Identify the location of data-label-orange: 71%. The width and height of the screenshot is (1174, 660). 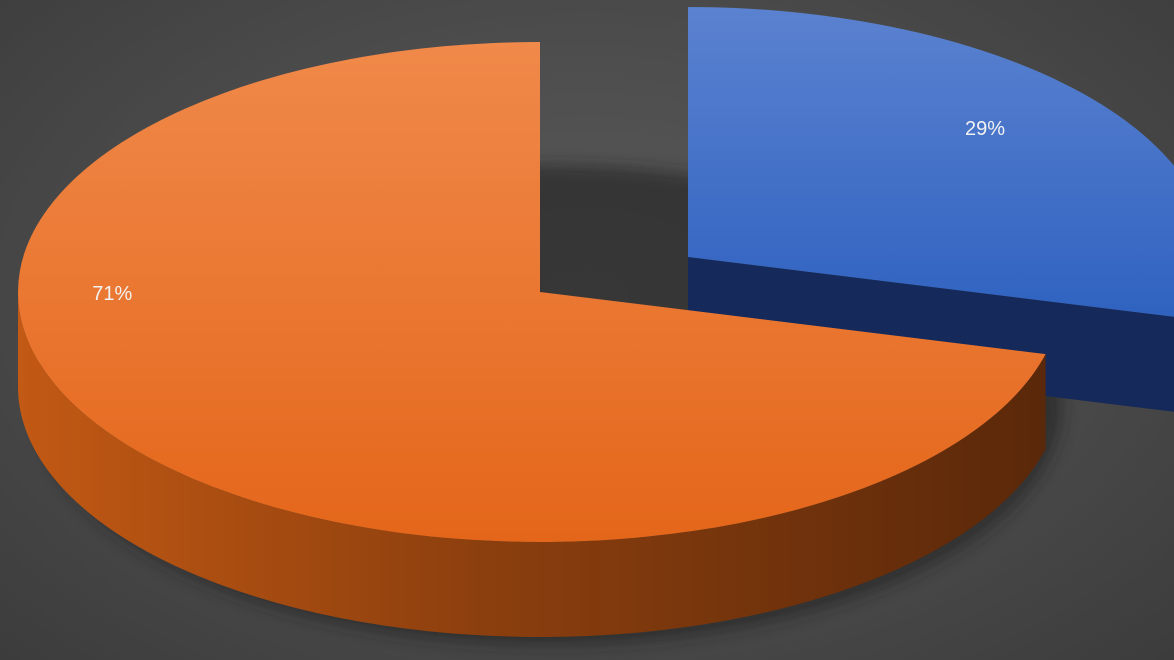
(112, 294).